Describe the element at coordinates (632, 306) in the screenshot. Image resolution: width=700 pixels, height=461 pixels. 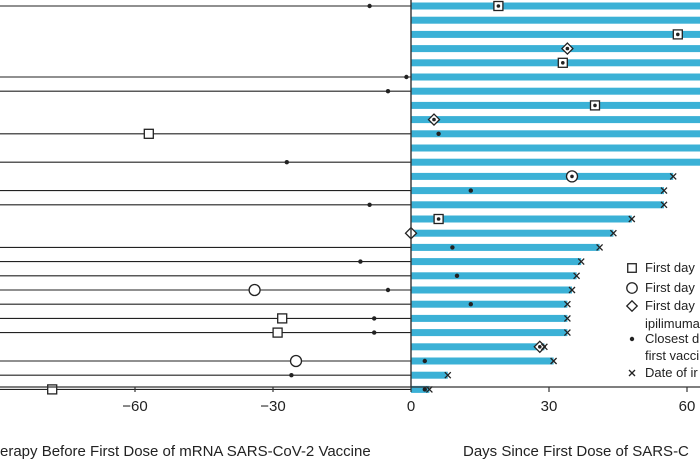
I see `diamond-marker` at that location.